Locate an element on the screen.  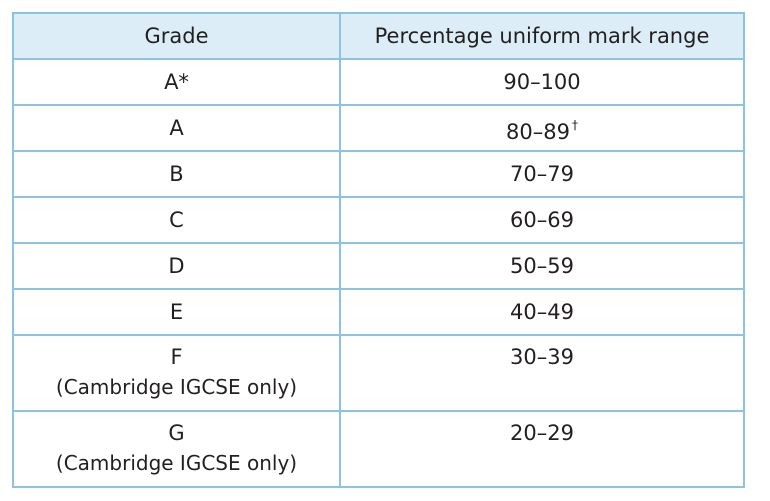
mark-range: 90–100 is located at coordinates (542, 82).